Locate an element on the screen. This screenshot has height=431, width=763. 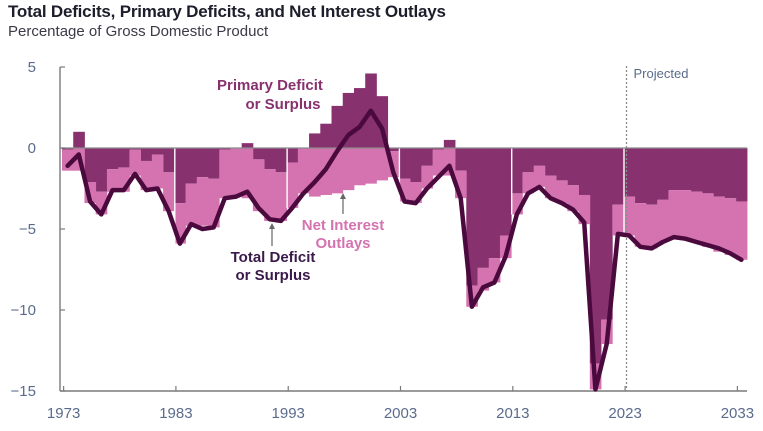
primary-annotation-label: or Surplus is located at coordinates (282, 104).